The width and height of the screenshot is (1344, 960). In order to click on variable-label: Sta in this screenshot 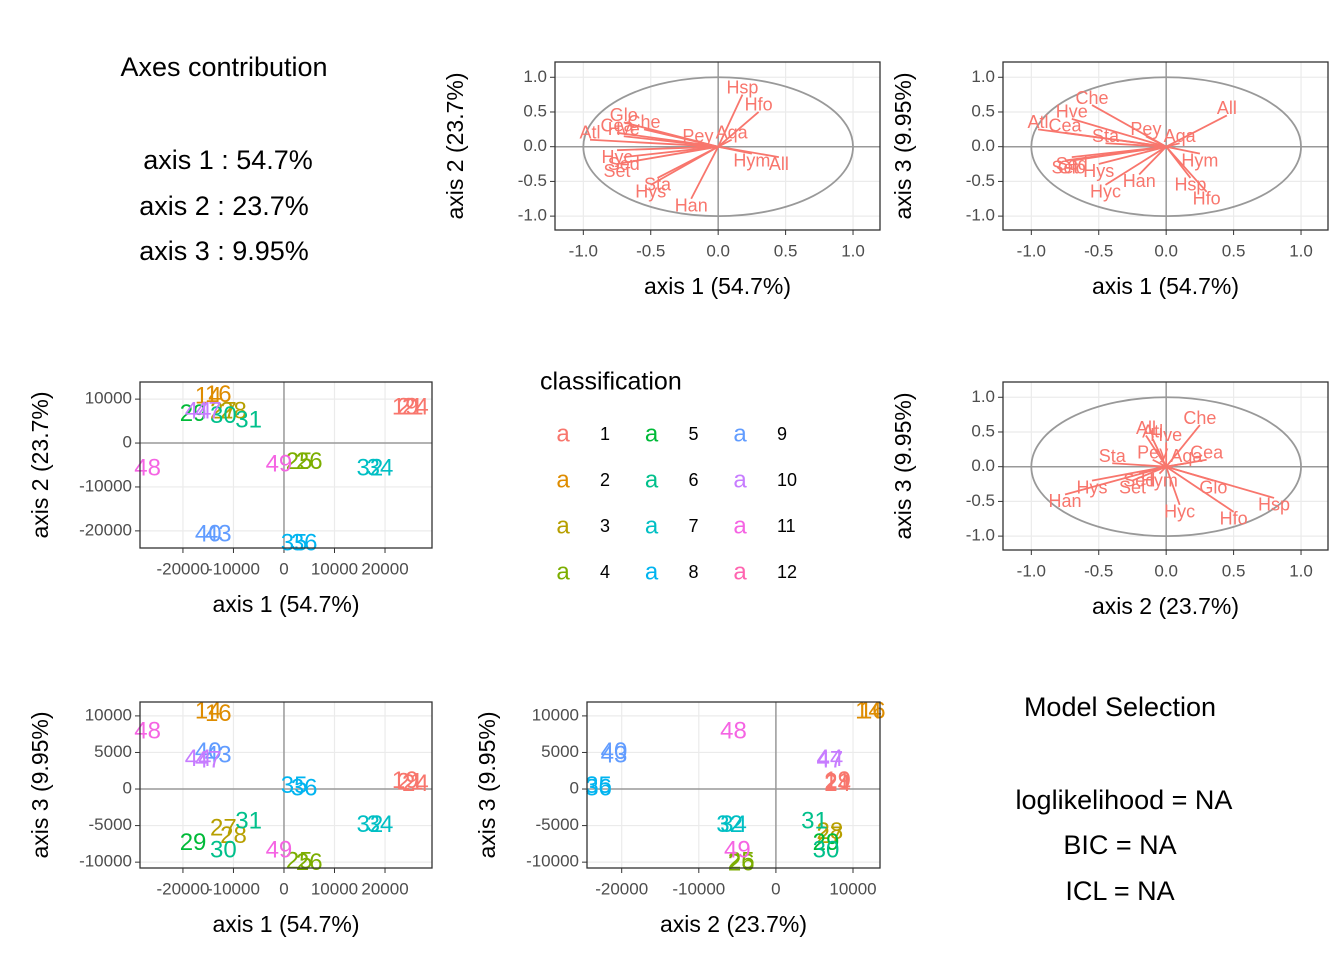, I will do `click(1113, 456)`.